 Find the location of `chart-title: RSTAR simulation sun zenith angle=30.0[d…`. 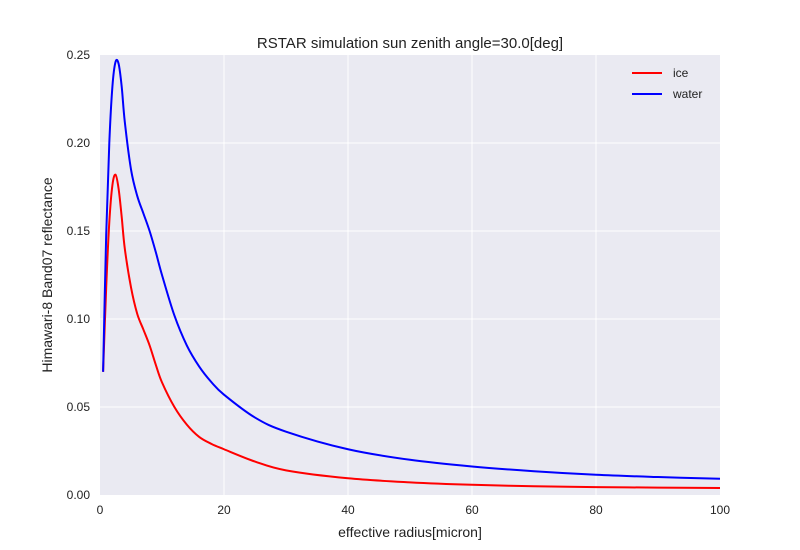

chart-title: RSTAR simulation sun zenith angle=30.0[d… is located at coordinates (410, 43).